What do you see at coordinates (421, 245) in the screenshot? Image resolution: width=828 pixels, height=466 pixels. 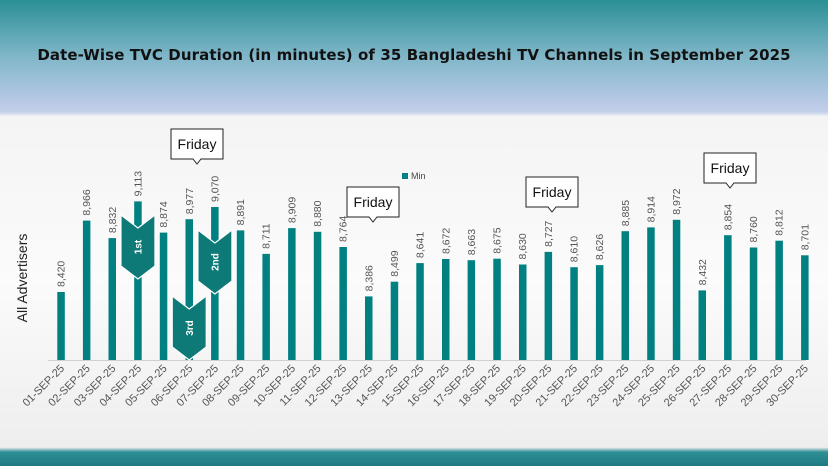 I see `data-label-15-SEP-25: 8,641` at bounding box center [421, 245].